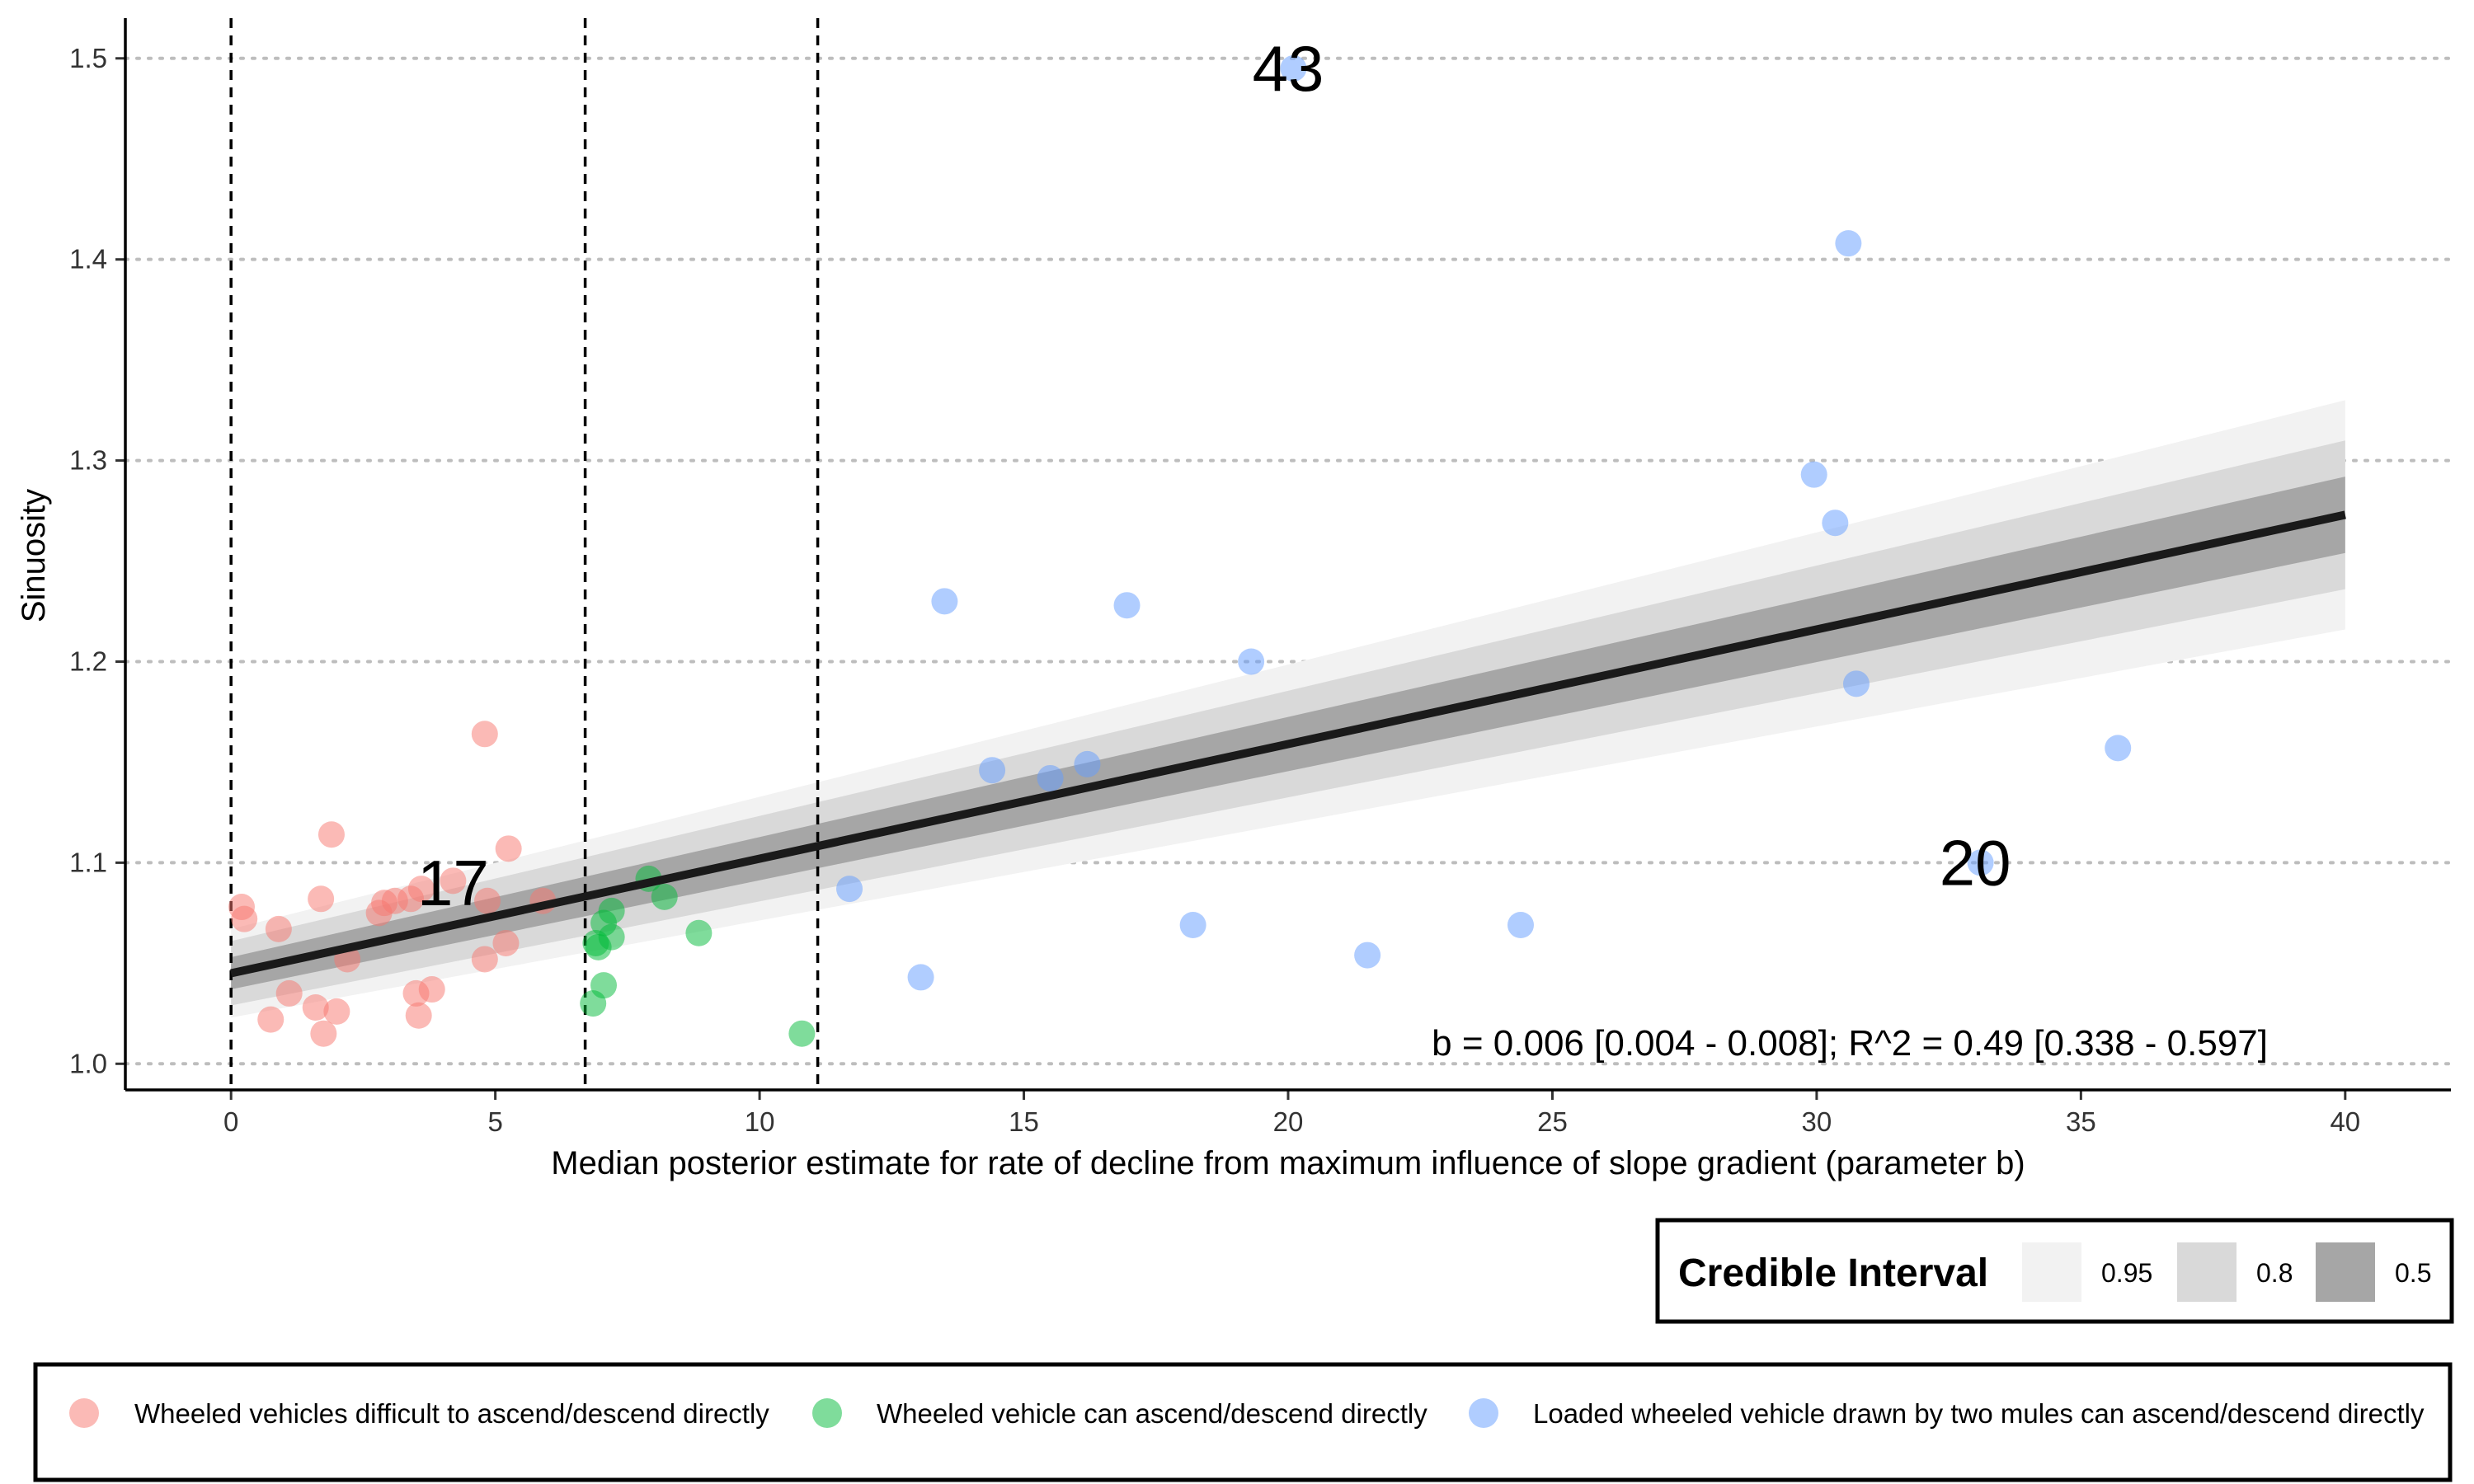  What do you see at coordinates (827, 1413) in the screenshot?
I see `group-key-can-ascend` at bounding box center [827, 1413].